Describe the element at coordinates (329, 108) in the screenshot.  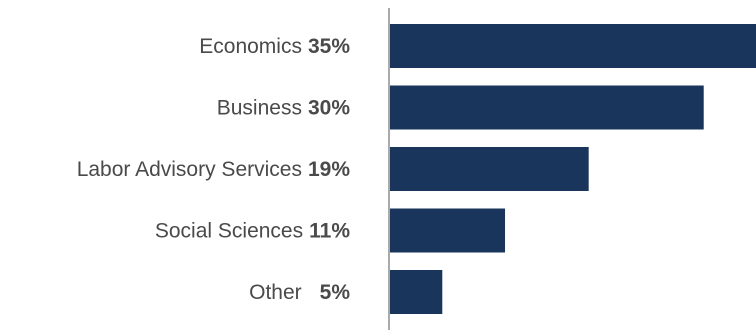
I see `value-label: 30%` at that location.